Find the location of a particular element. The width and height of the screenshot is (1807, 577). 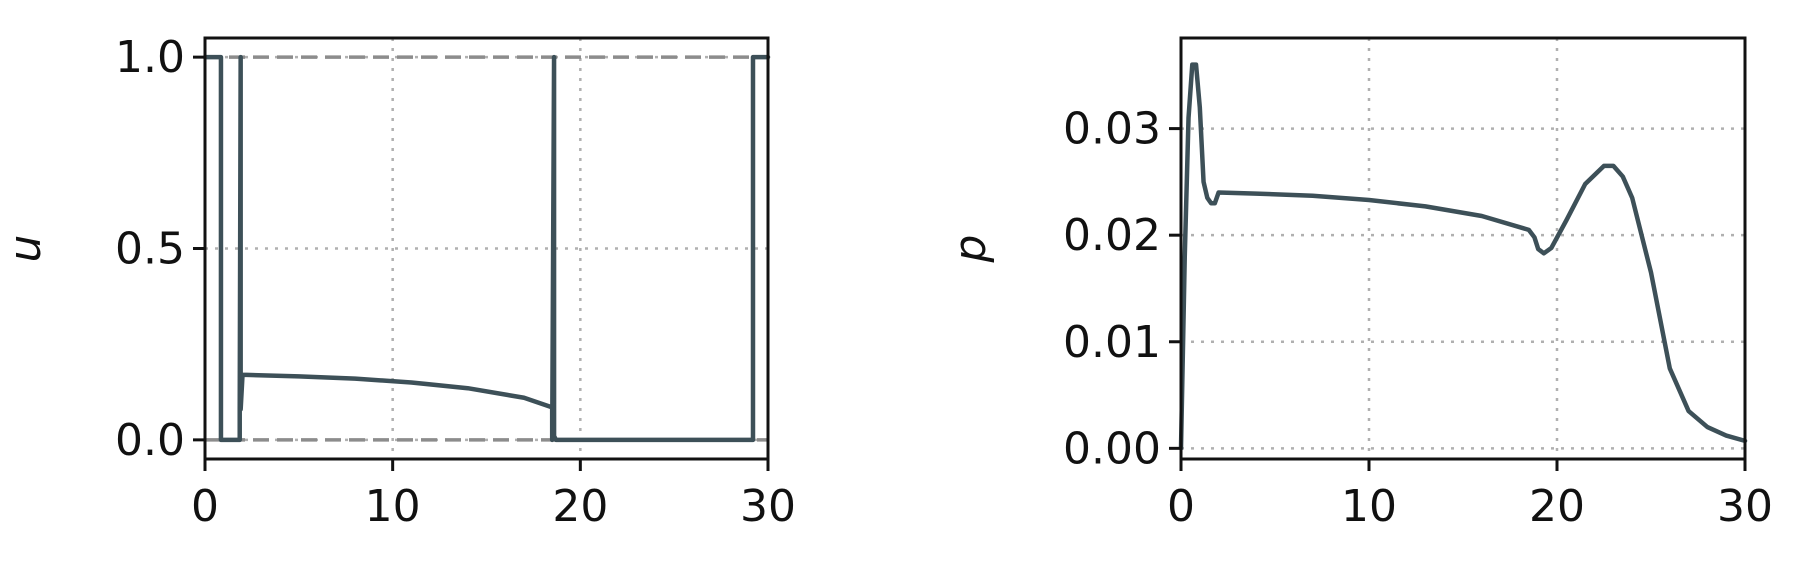

u-x-tick-label: 10 is located at coordinates (393, 506).